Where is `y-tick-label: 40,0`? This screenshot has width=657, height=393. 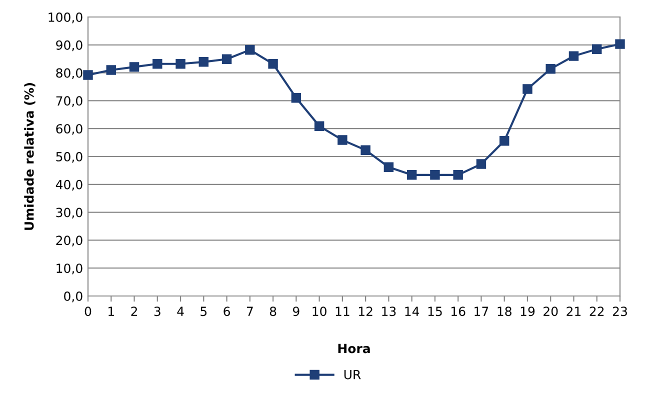 y-tick-label: 40,0 is located at coordinates (69, 185).